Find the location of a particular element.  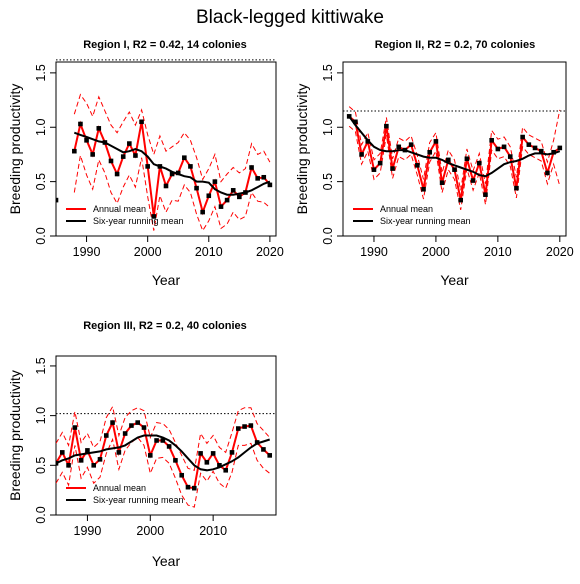

panel-title: Region II, R2 = 0.2, 70 colonies is located at coordinates (455, 45).